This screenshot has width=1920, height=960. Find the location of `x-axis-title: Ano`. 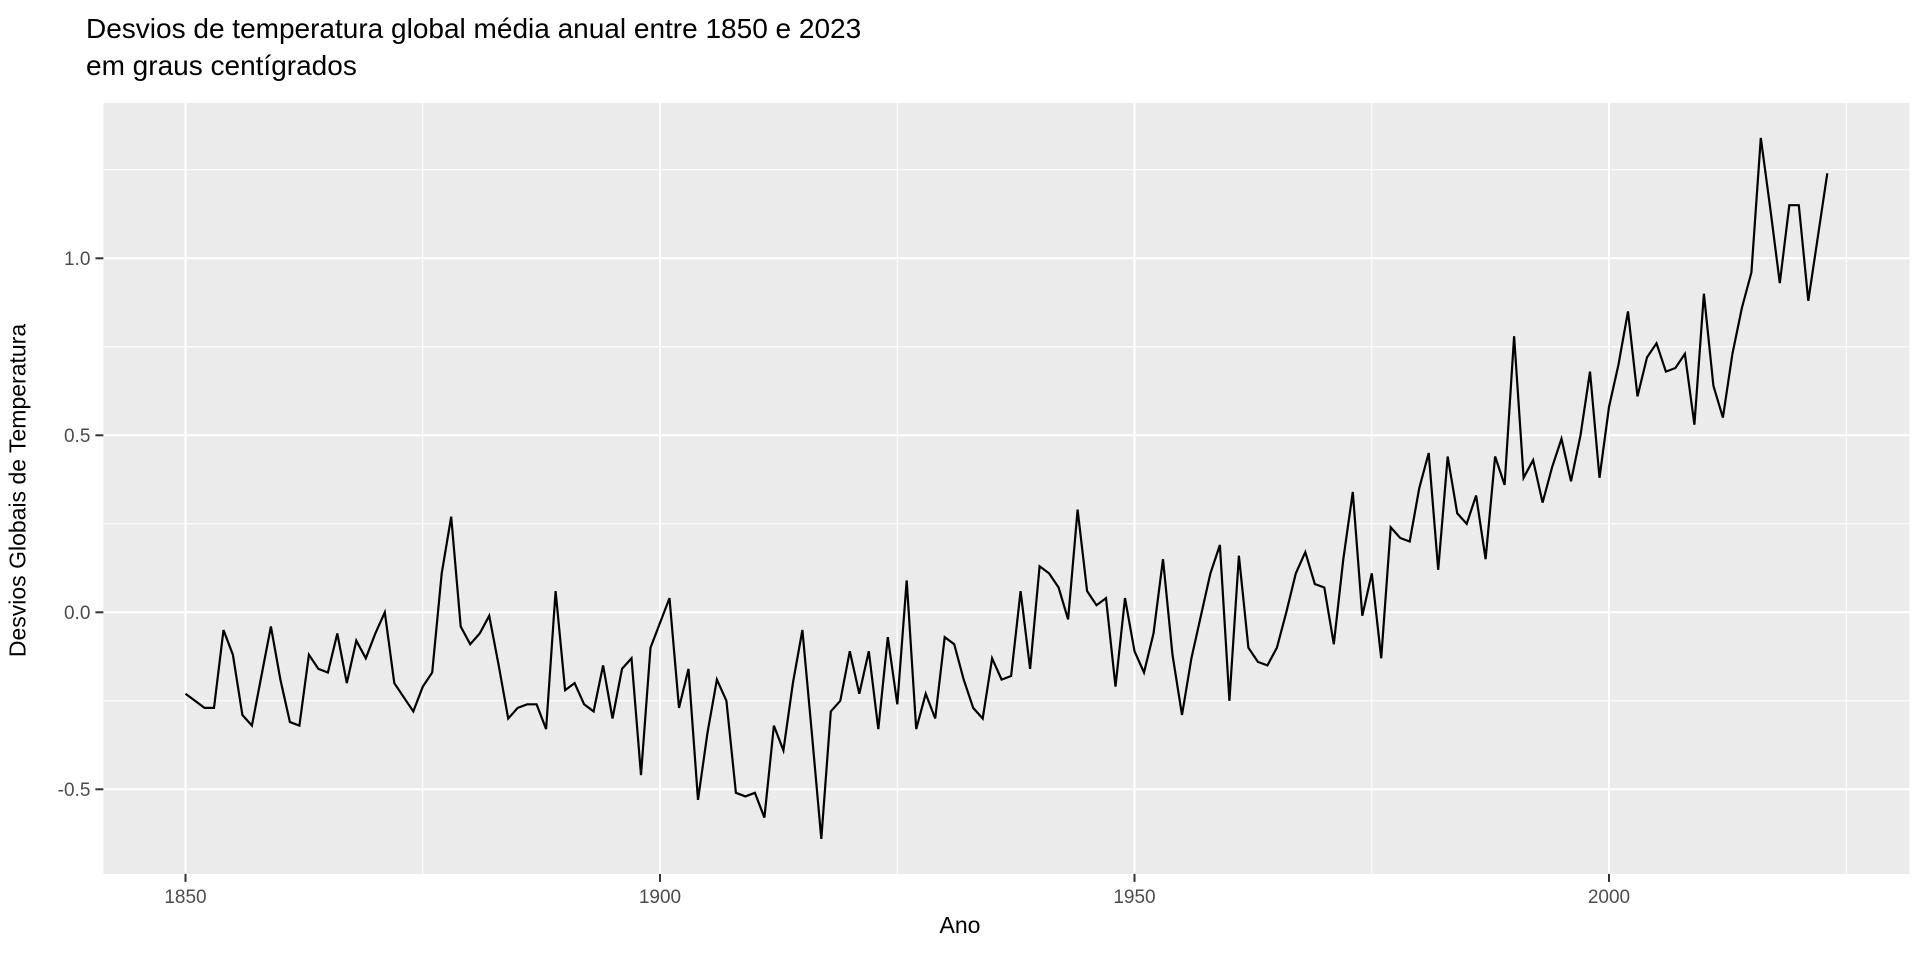

x-axis-title: Ano is located at coordinates (960, 925).